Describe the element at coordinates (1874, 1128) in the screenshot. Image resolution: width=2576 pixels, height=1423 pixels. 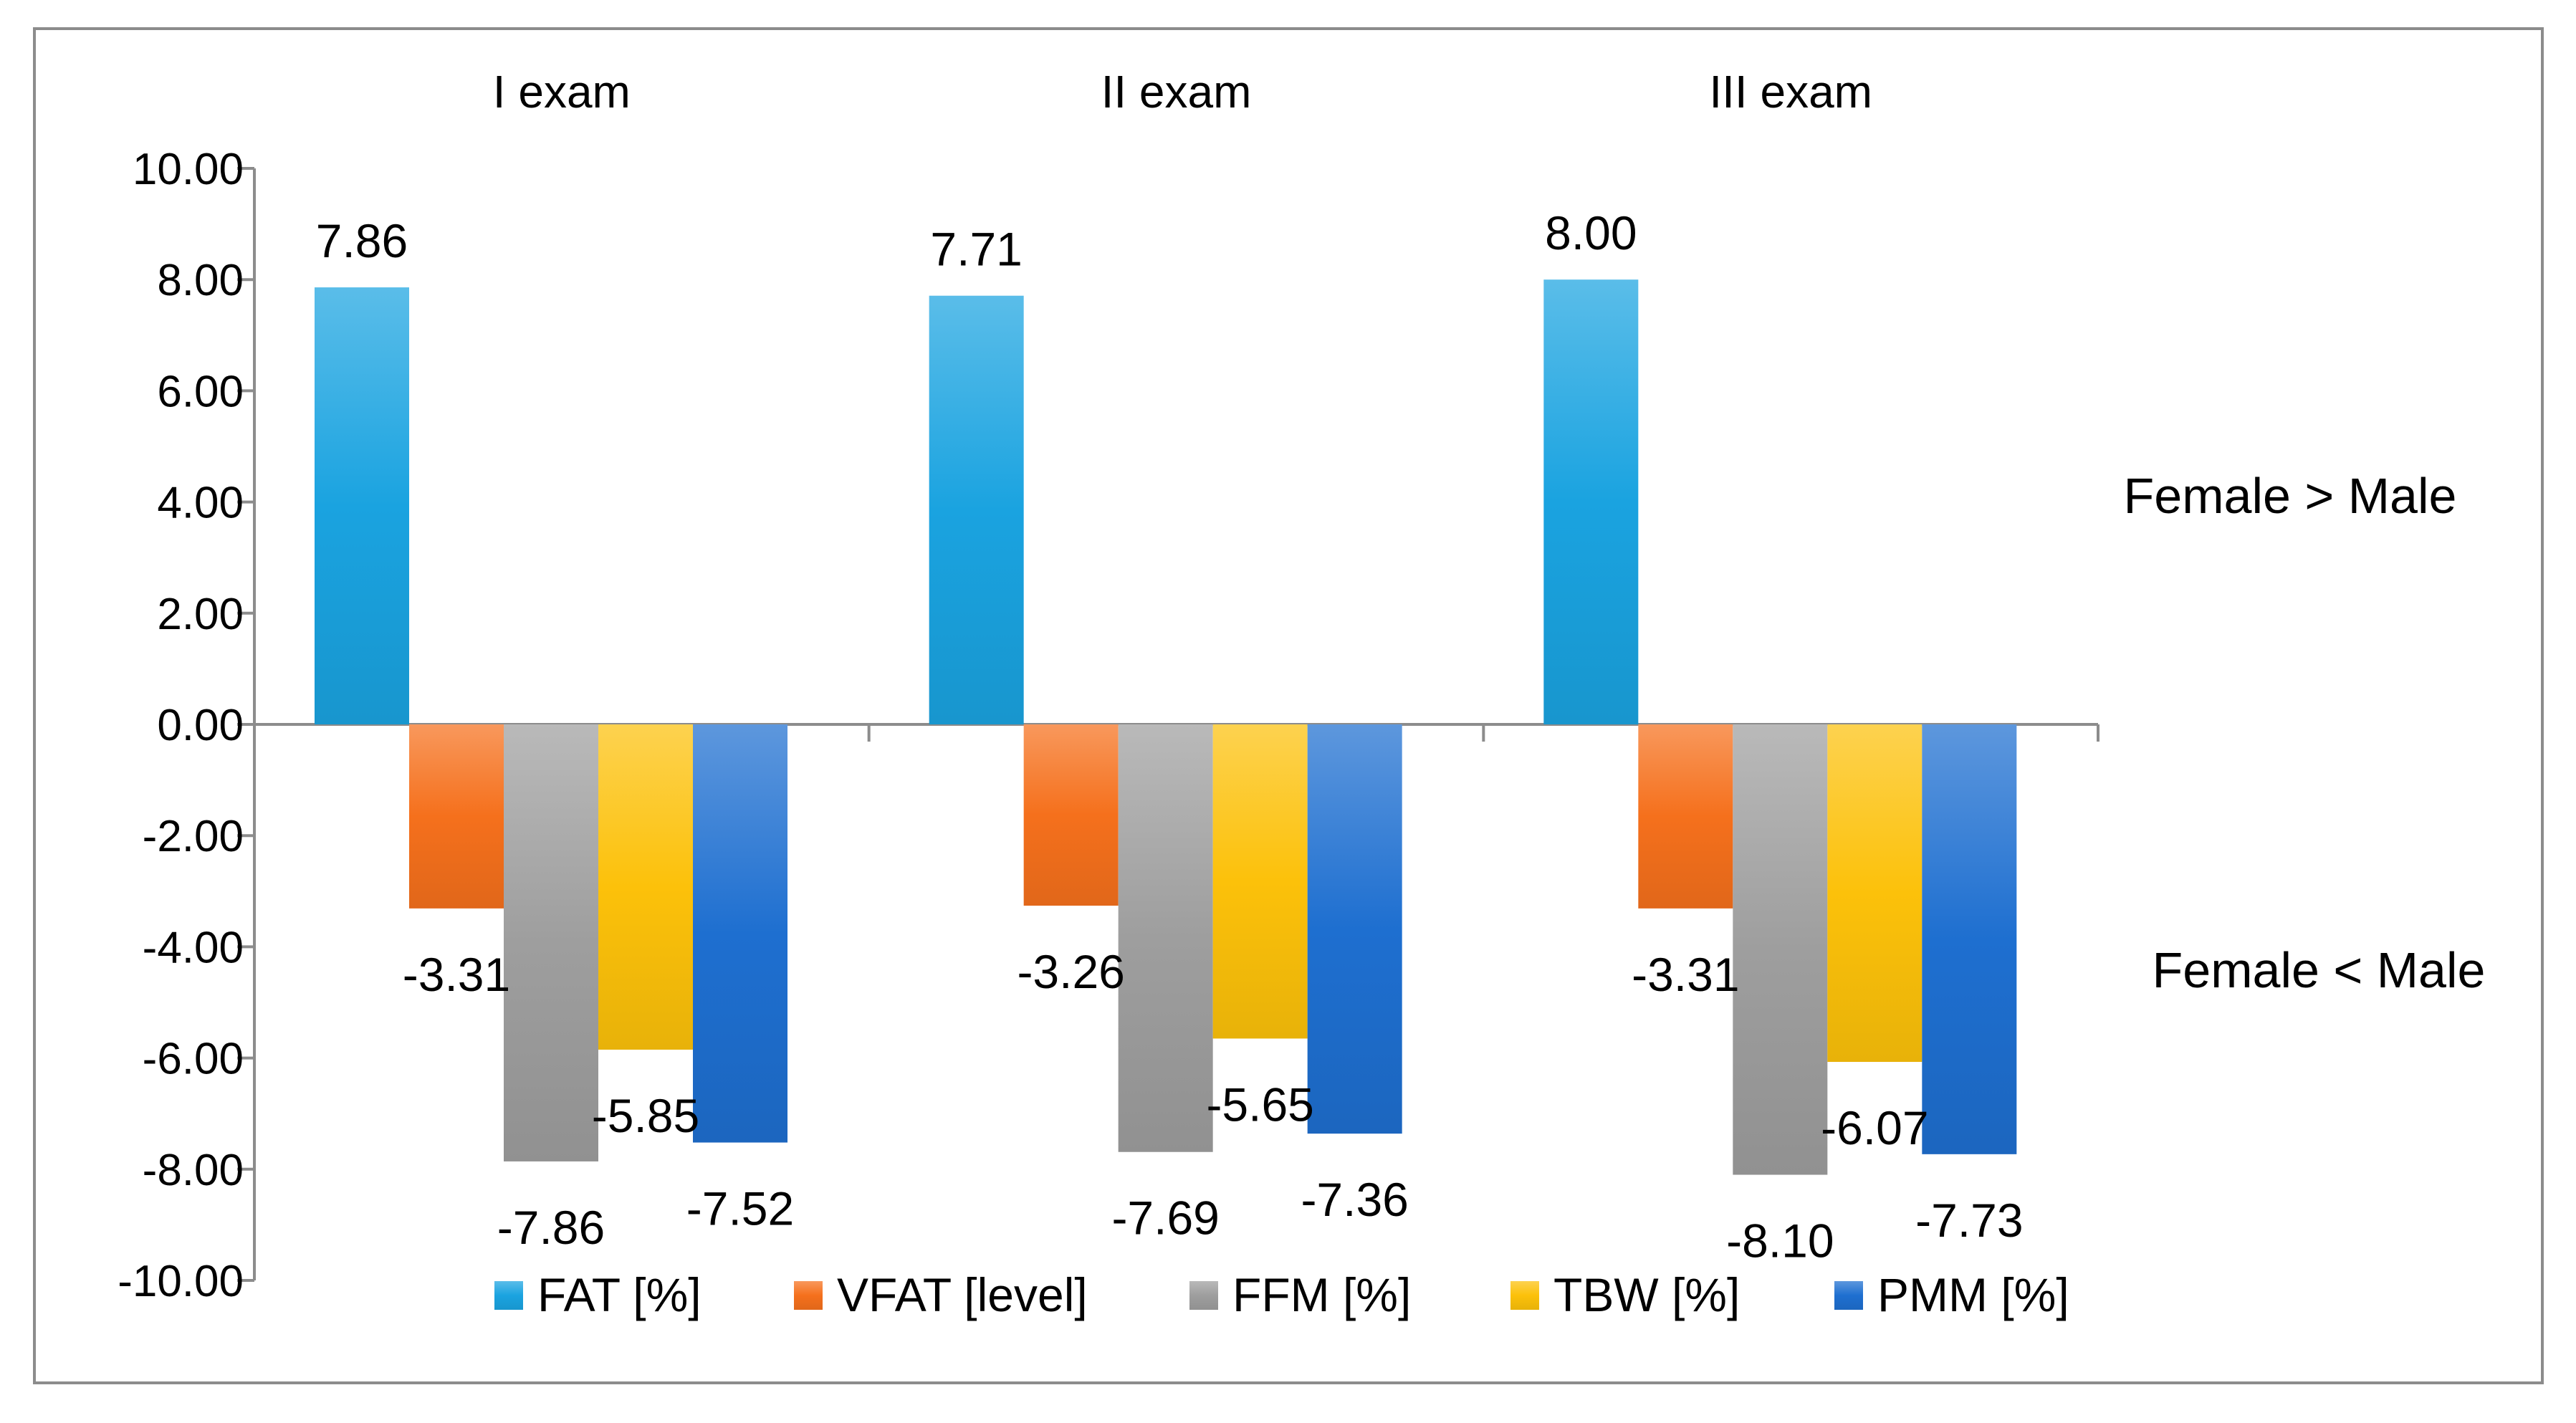
I see `data-label-tbw-3: -6.07` at that location.